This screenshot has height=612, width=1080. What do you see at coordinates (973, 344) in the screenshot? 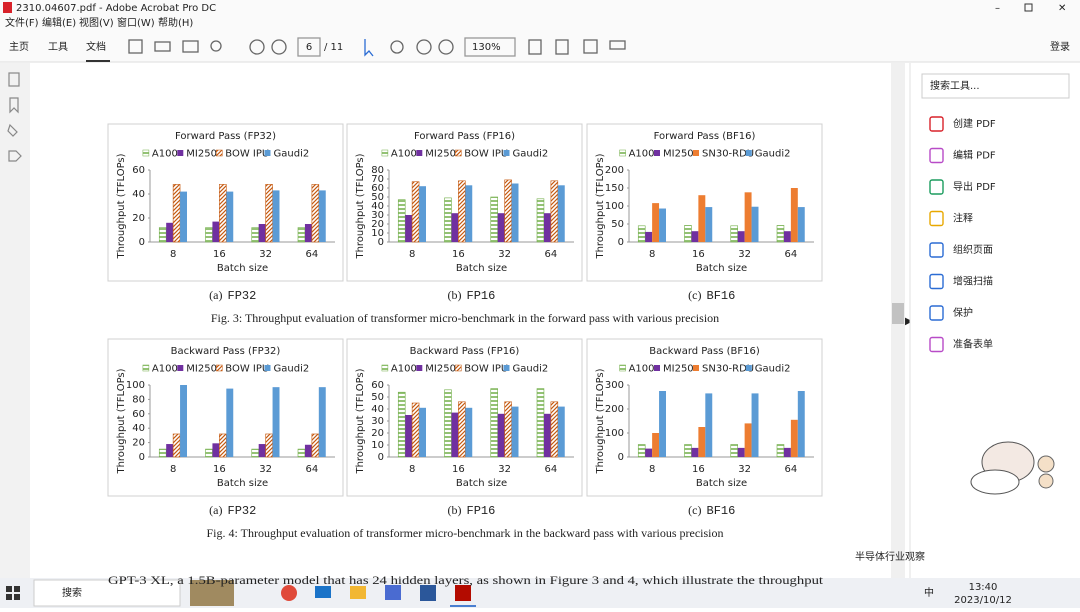
I see `tool-item: 准备表单` at bounding box center [973, 344].